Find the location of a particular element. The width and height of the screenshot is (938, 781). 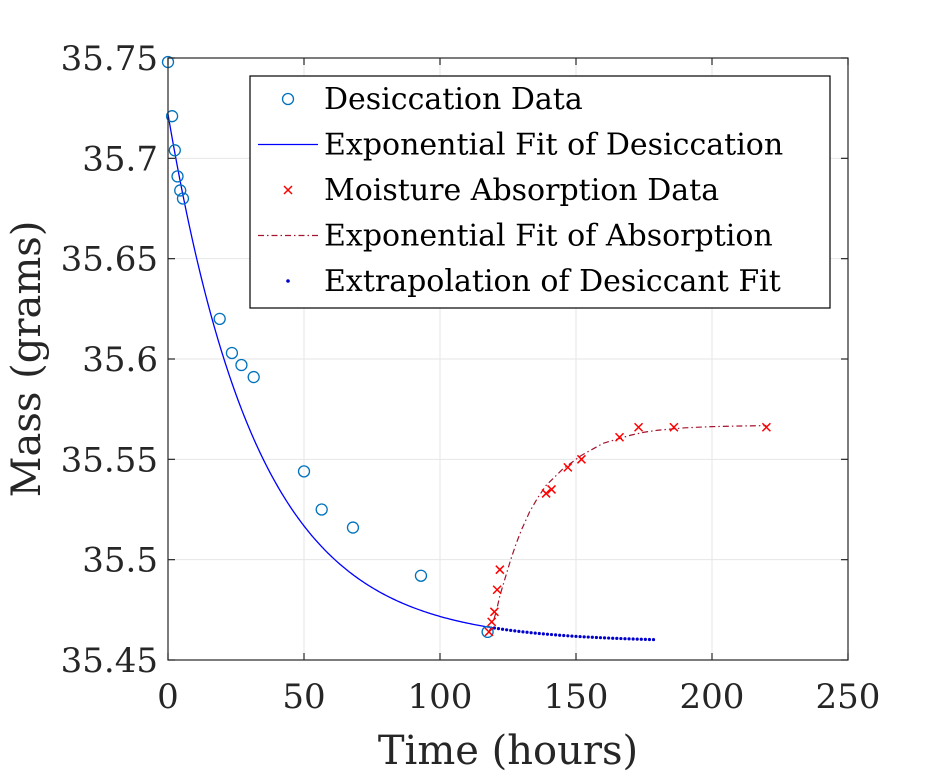

legend-label: Moisture Absorption Data is located at coordinates (521, 190).